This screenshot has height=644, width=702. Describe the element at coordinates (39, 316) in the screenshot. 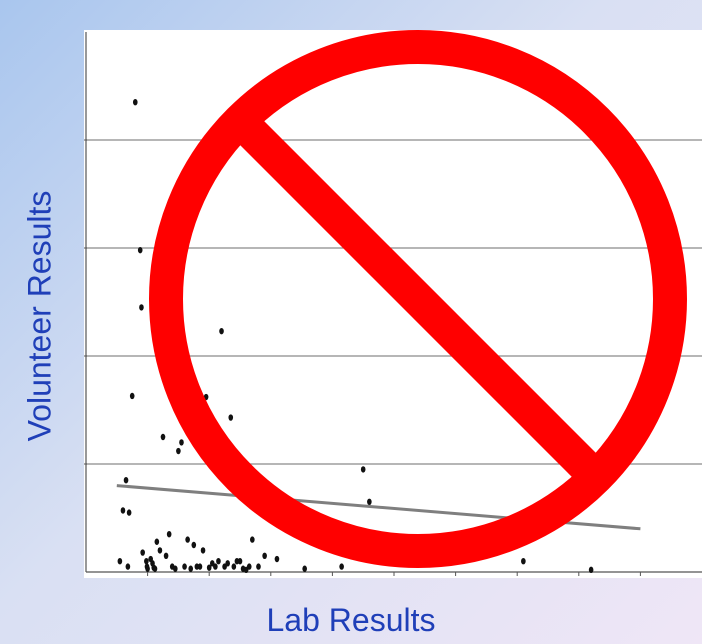

I see `y-axis-title: Volunteer Results` at that location.